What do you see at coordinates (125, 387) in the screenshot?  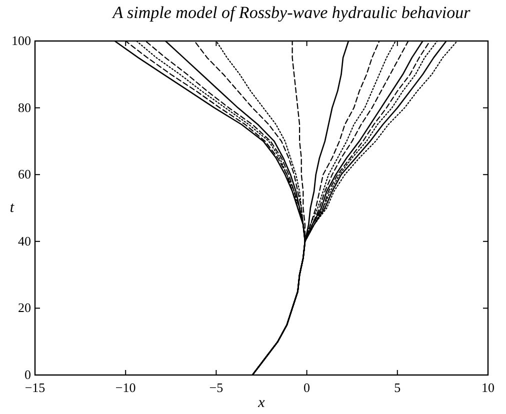 I see `x-tick-label: −10` at bounding box center [125, 387].